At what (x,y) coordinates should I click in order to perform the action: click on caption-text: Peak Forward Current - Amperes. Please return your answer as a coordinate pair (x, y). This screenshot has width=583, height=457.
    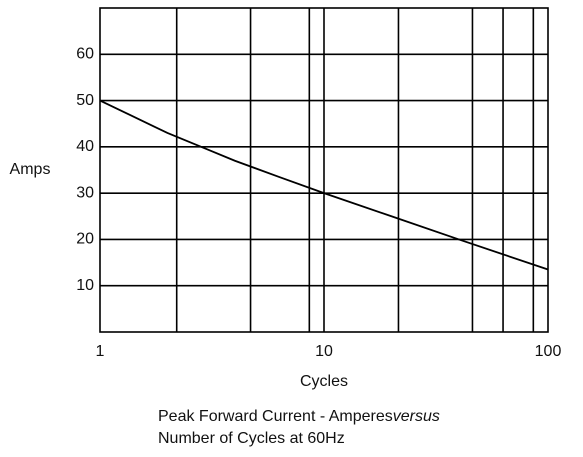
    Looking at the image, I should click on (275, 416).